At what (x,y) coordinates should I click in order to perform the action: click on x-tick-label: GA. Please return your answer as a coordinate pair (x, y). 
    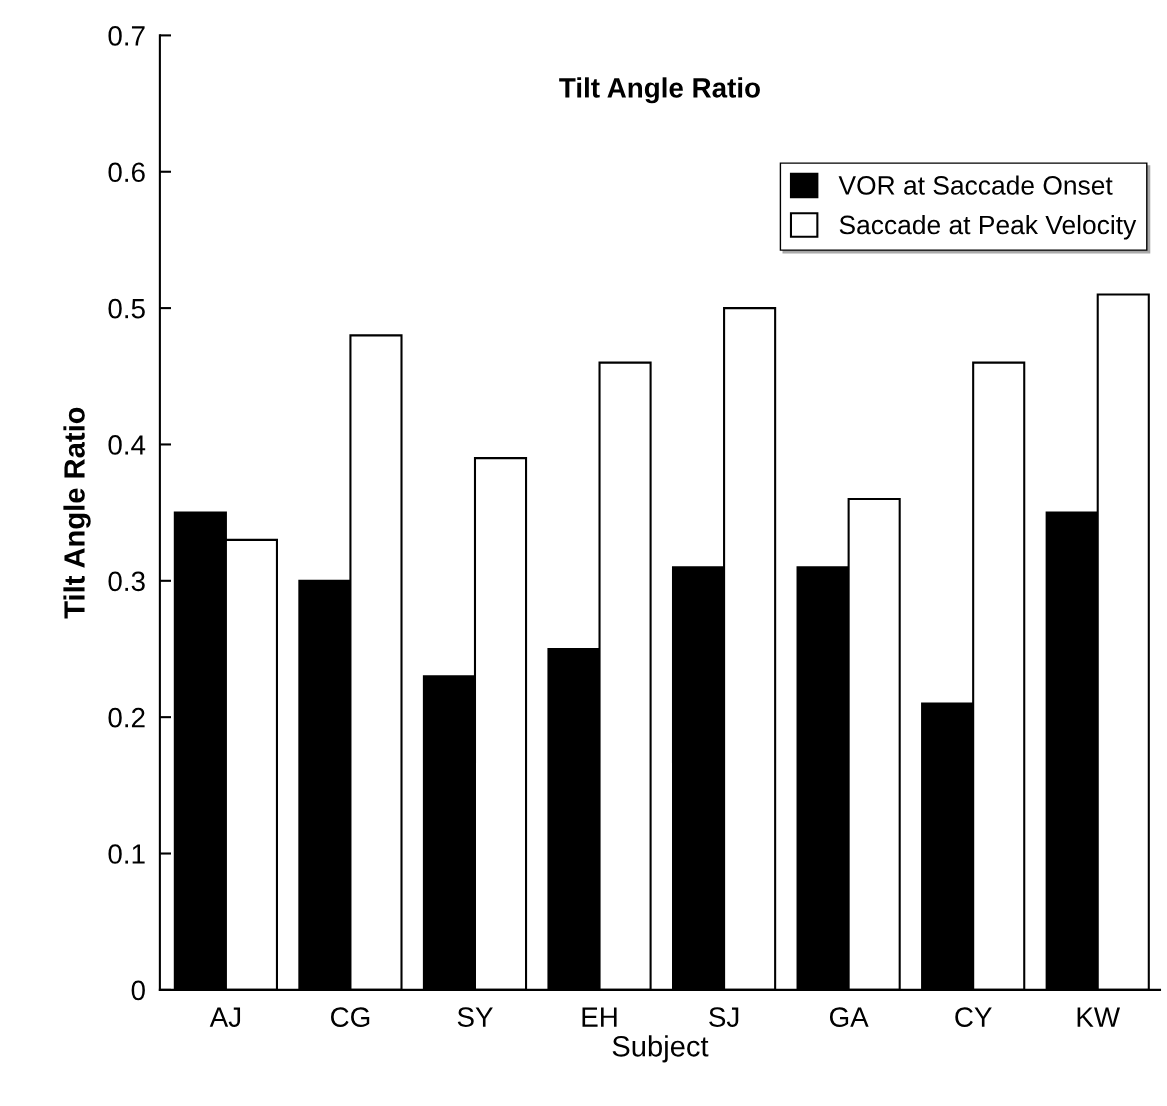
    Looking at the image, I should click on (849, 1017).